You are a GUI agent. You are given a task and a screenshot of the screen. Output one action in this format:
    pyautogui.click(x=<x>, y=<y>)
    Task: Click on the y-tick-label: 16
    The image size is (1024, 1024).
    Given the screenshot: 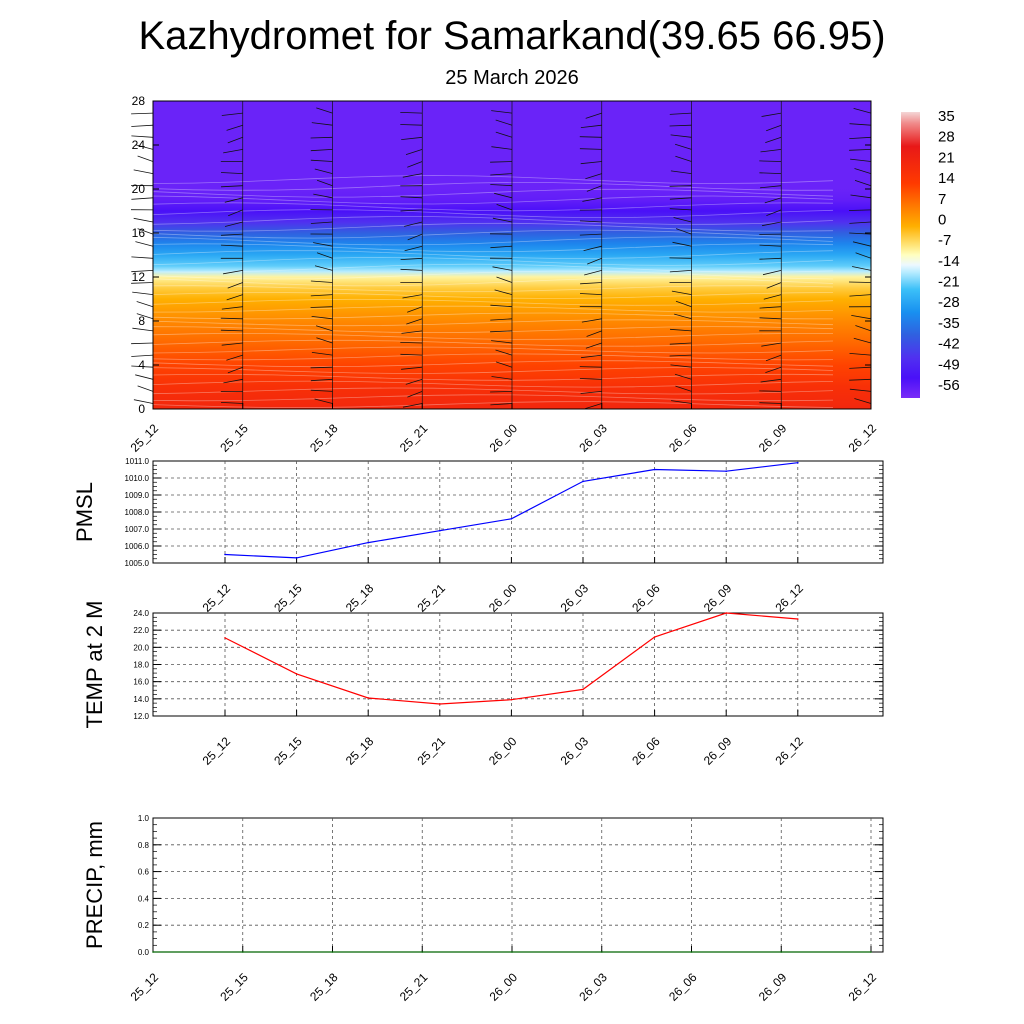 What is the action you would take?
    pyautogui.click(x=139, y=233)
    